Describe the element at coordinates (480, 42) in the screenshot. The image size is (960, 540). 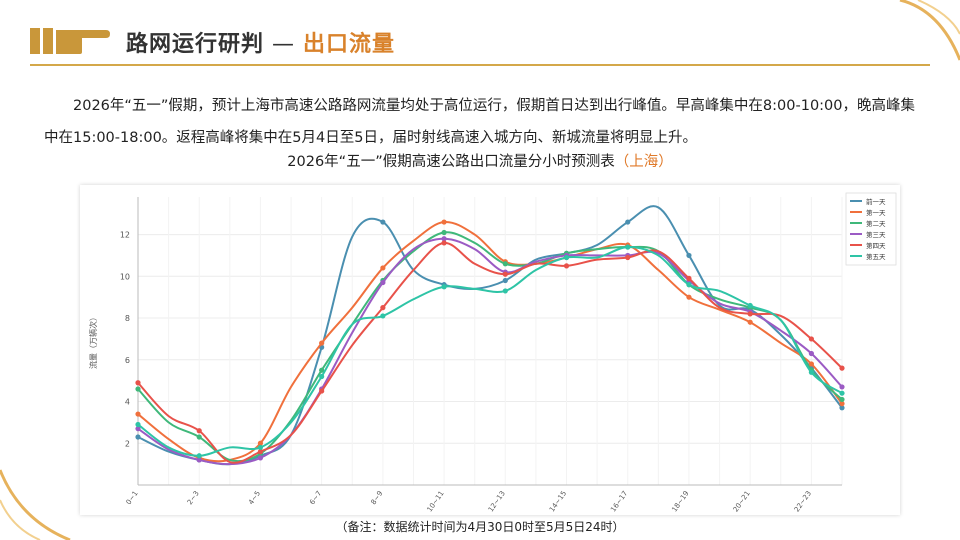
I see `header: 路网运行研判 — 出口流量` at that location.